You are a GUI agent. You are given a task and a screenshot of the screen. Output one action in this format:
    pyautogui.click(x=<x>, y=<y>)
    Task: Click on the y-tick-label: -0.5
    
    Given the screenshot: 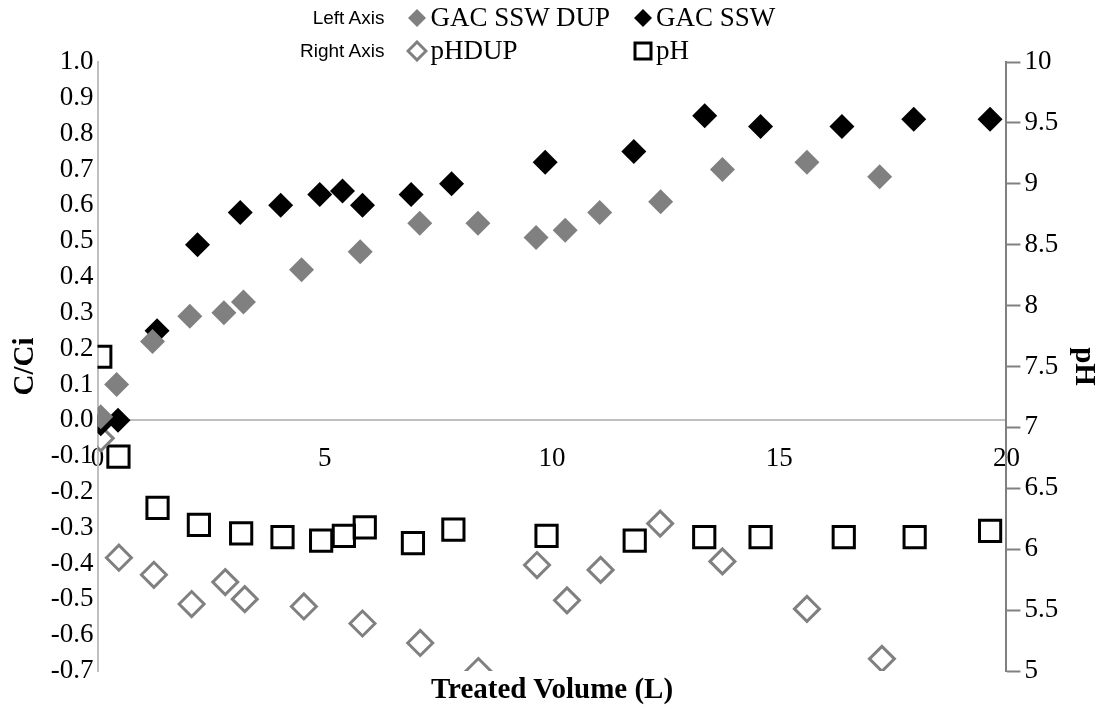 What is the action you would take?
    pyautogui.click(x=72, y=597)
    